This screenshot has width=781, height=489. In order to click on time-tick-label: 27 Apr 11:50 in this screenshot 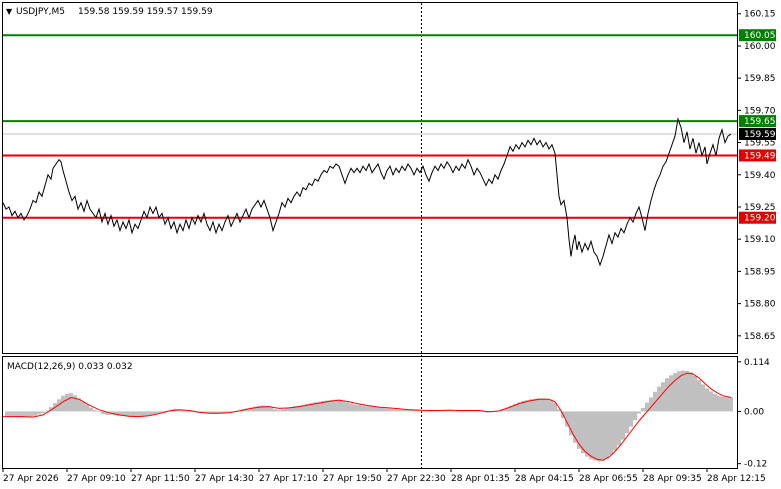, I will do `click(160, 479)`.